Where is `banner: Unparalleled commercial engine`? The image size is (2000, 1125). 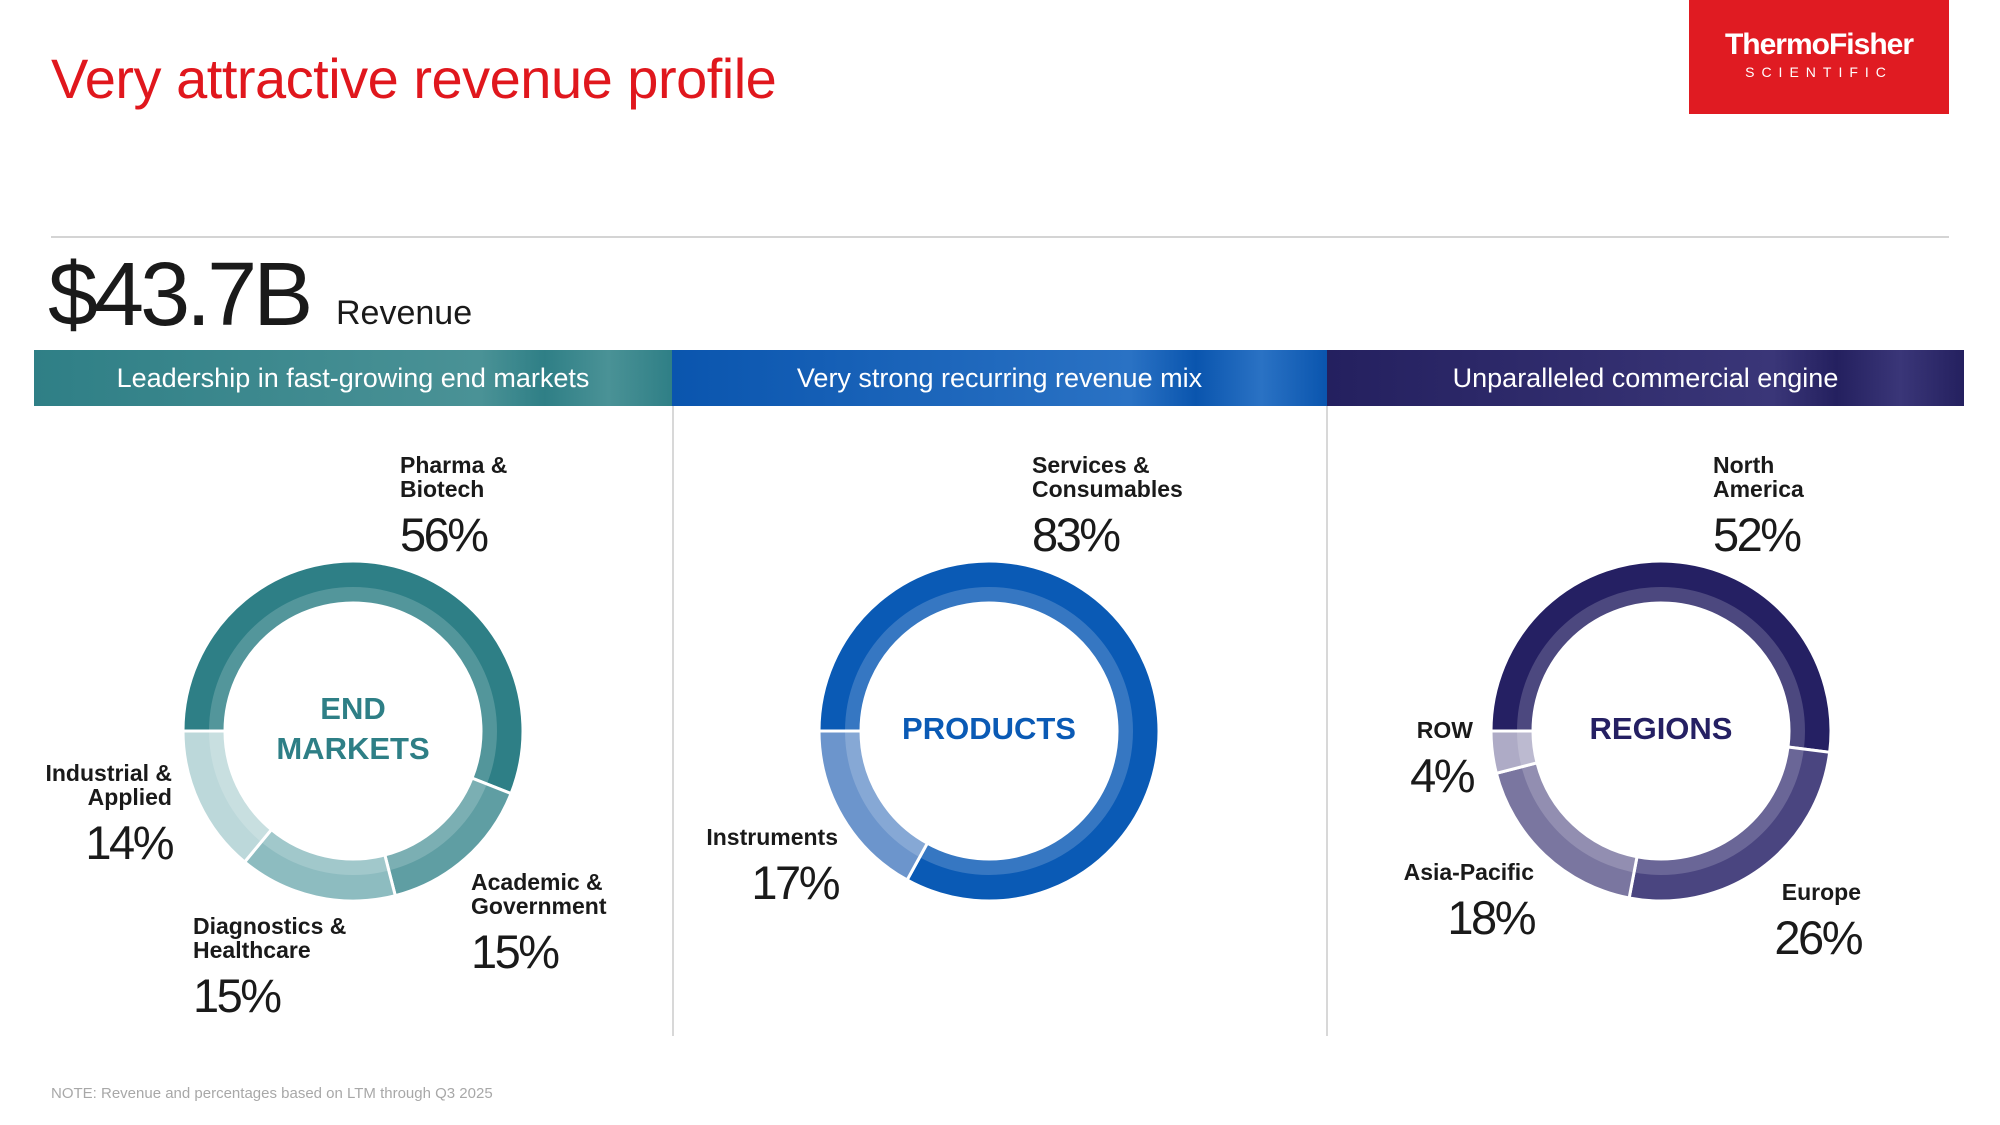
banner: Unparalleled commercial engine is located at coordinates (1645, 378).